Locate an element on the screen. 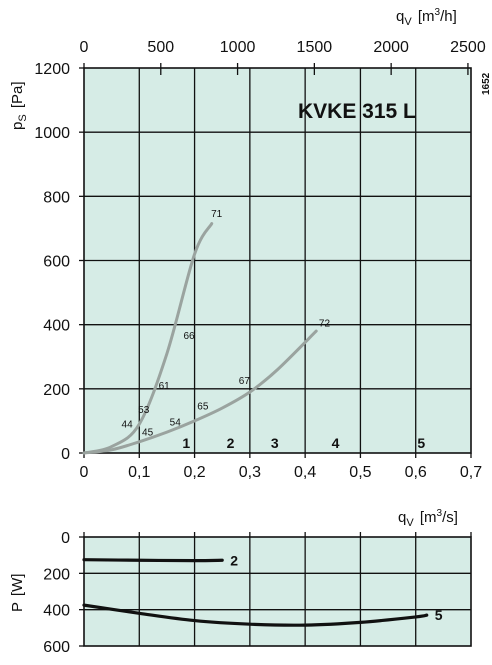 Image resolution: width=492 pixels, height=665 pixels. x2-axis-label-part: V is located at coordinates (408, 22).